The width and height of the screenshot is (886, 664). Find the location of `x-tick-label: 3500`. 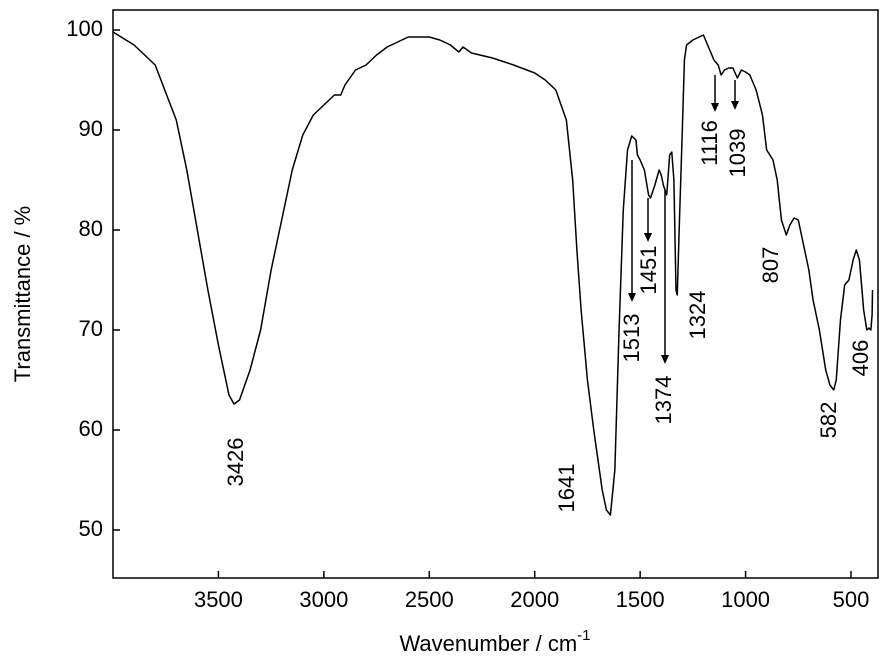

x-tick-label: 3500 is located at coordinates (218, 599).